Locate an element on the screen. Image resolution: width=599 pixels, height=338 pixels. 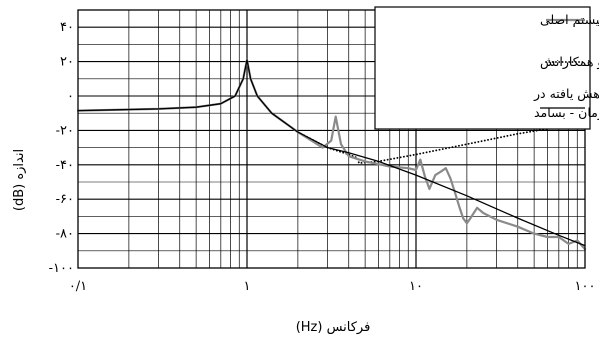
x-tick-label: ۱۰۰ is located at coordinates (585, 286).